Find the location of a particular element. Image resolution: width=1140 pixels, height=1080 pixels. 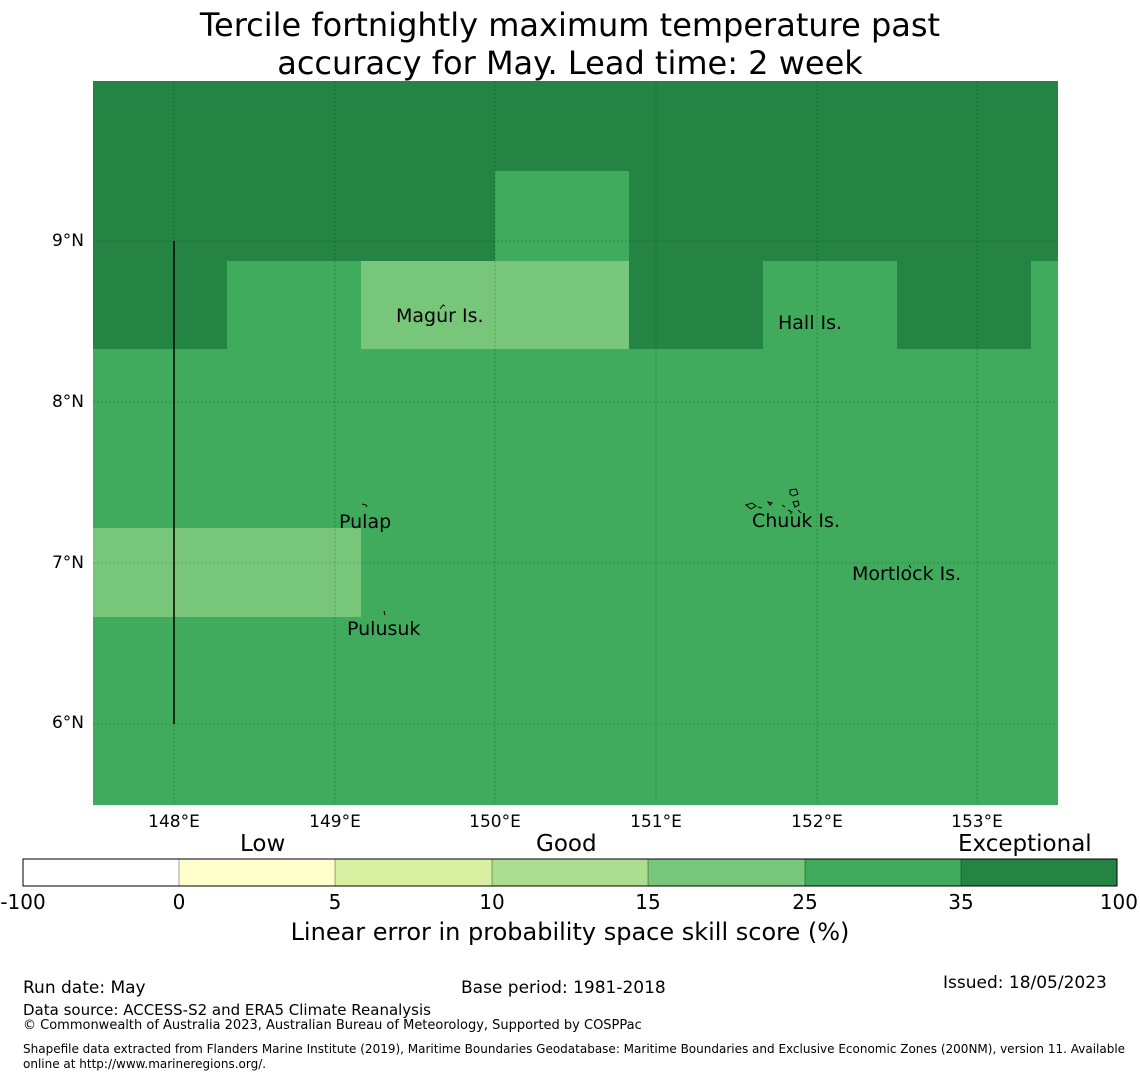

colorbar-tick: 5 is located at coordinates (335, 902).